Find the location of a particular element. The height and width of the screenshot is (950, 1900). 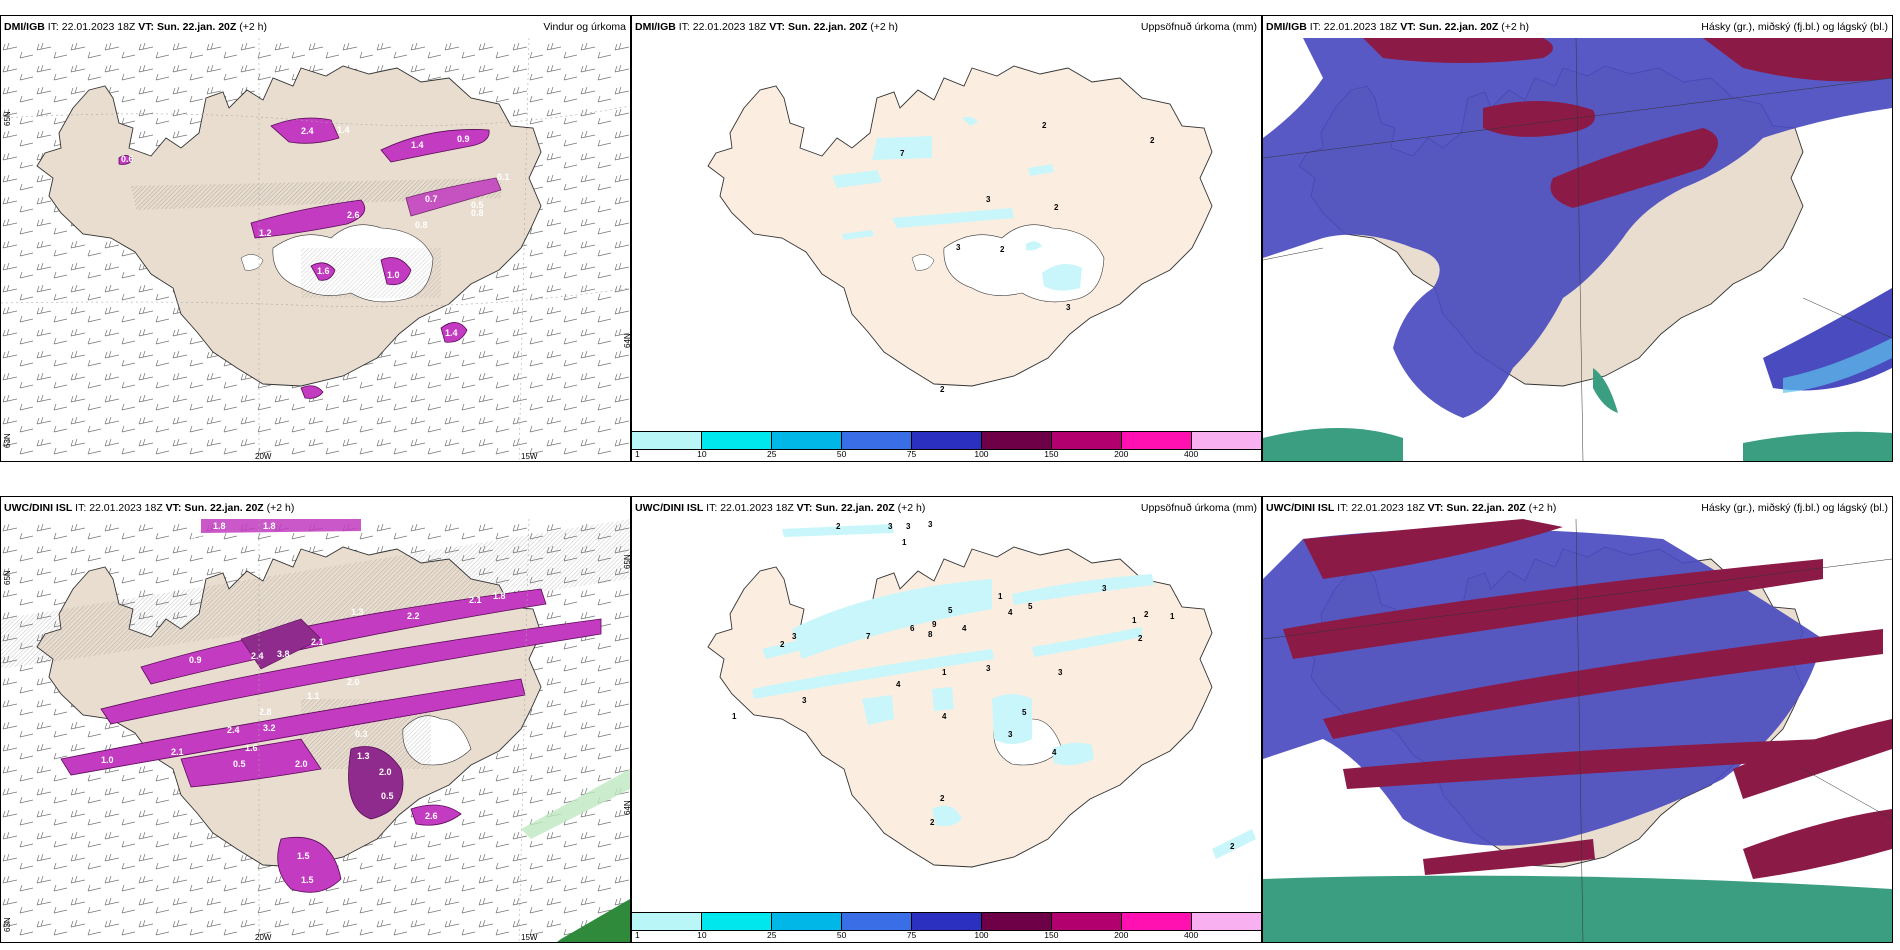

map-accum-precip: 7 2 2 3 2 3 2 3 2 is located at coordinates (946, 234).